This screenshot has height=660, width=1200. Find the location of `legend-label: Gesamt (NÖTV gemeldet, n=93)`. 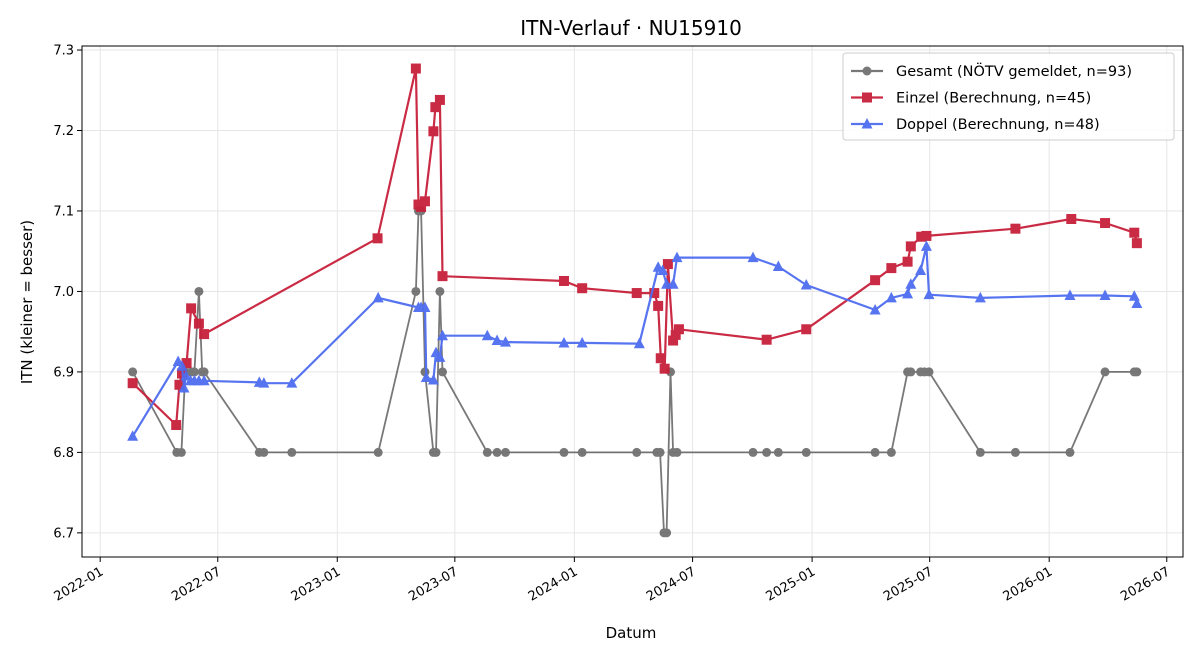

legend-label: Gesamt (NÖTV gemeldet, n=93) is located at coordinates (1014, 71).